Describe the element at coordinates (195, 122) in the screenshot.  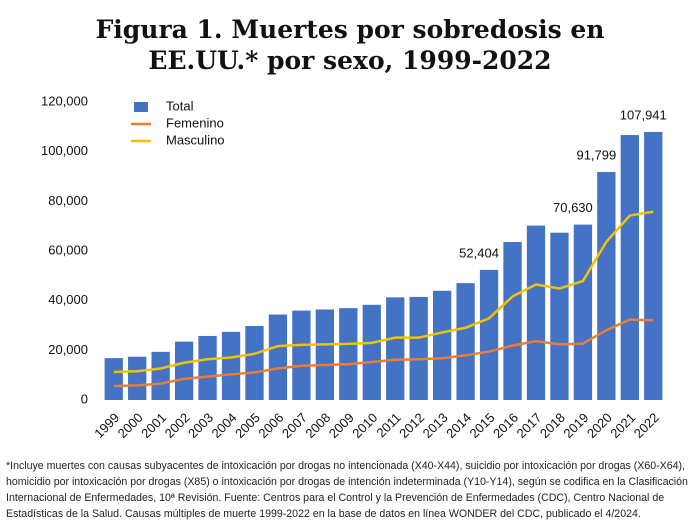
I see `legend-label: Femenino` at that location.